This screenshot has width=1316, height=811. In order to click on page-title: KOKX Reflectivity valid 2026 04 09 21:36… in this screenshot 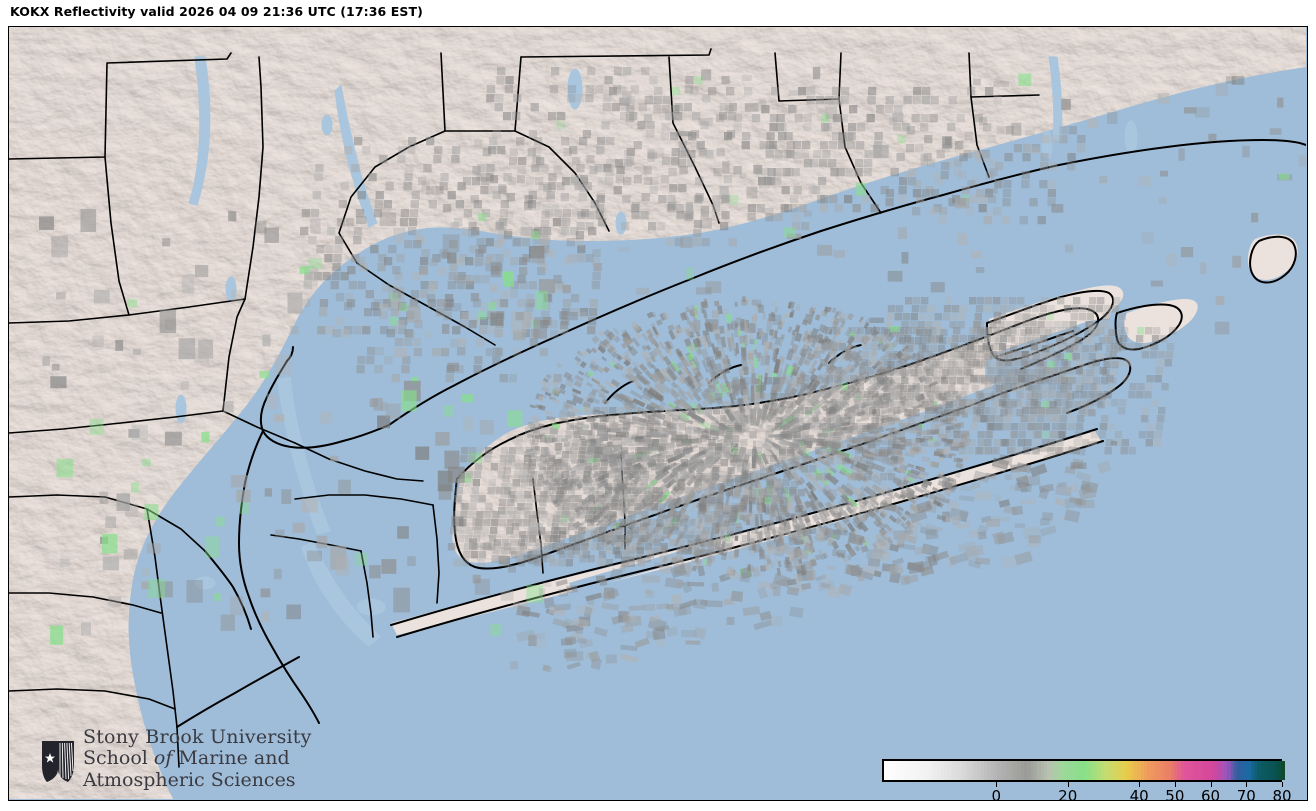, I will do `click(216, 11)`.